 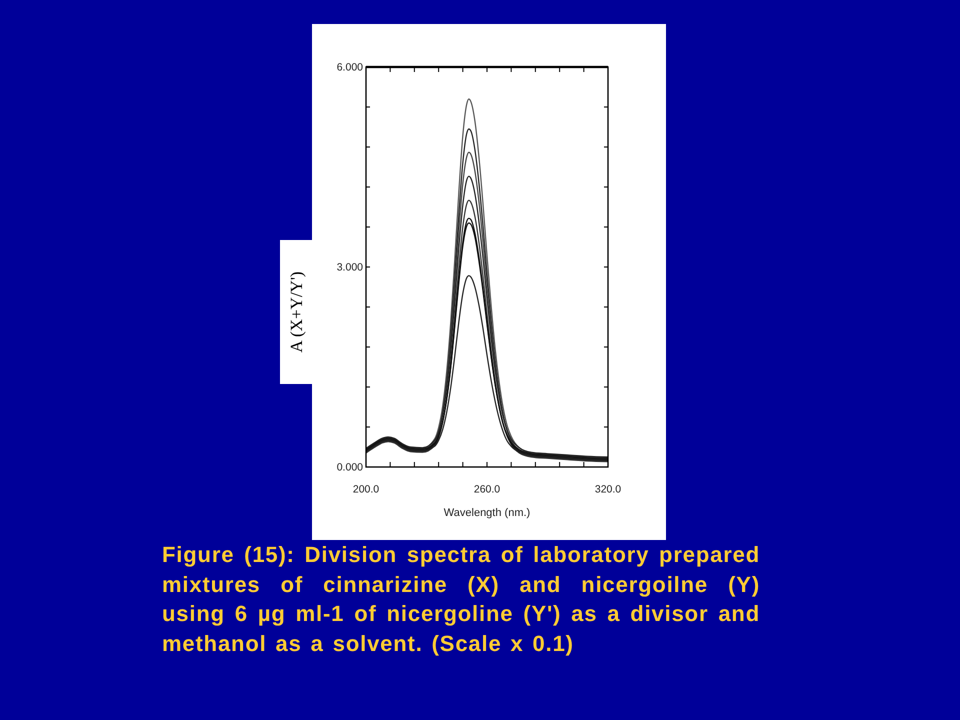 What do you see at coordinates (296, 312) in the screenshot?
I see `y-axis-title: A (X+Y/Y')` at bounding box center [296, 312].